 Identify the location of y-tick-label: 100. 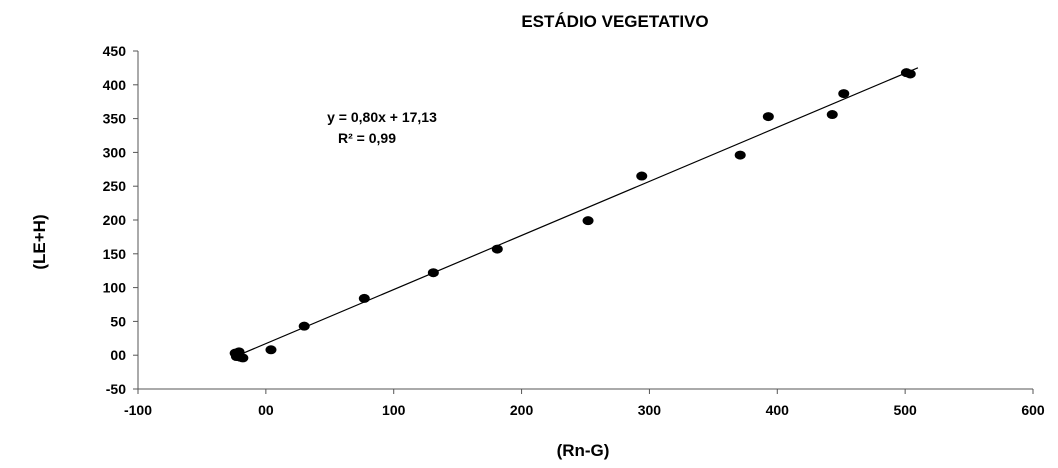
(115, 288).